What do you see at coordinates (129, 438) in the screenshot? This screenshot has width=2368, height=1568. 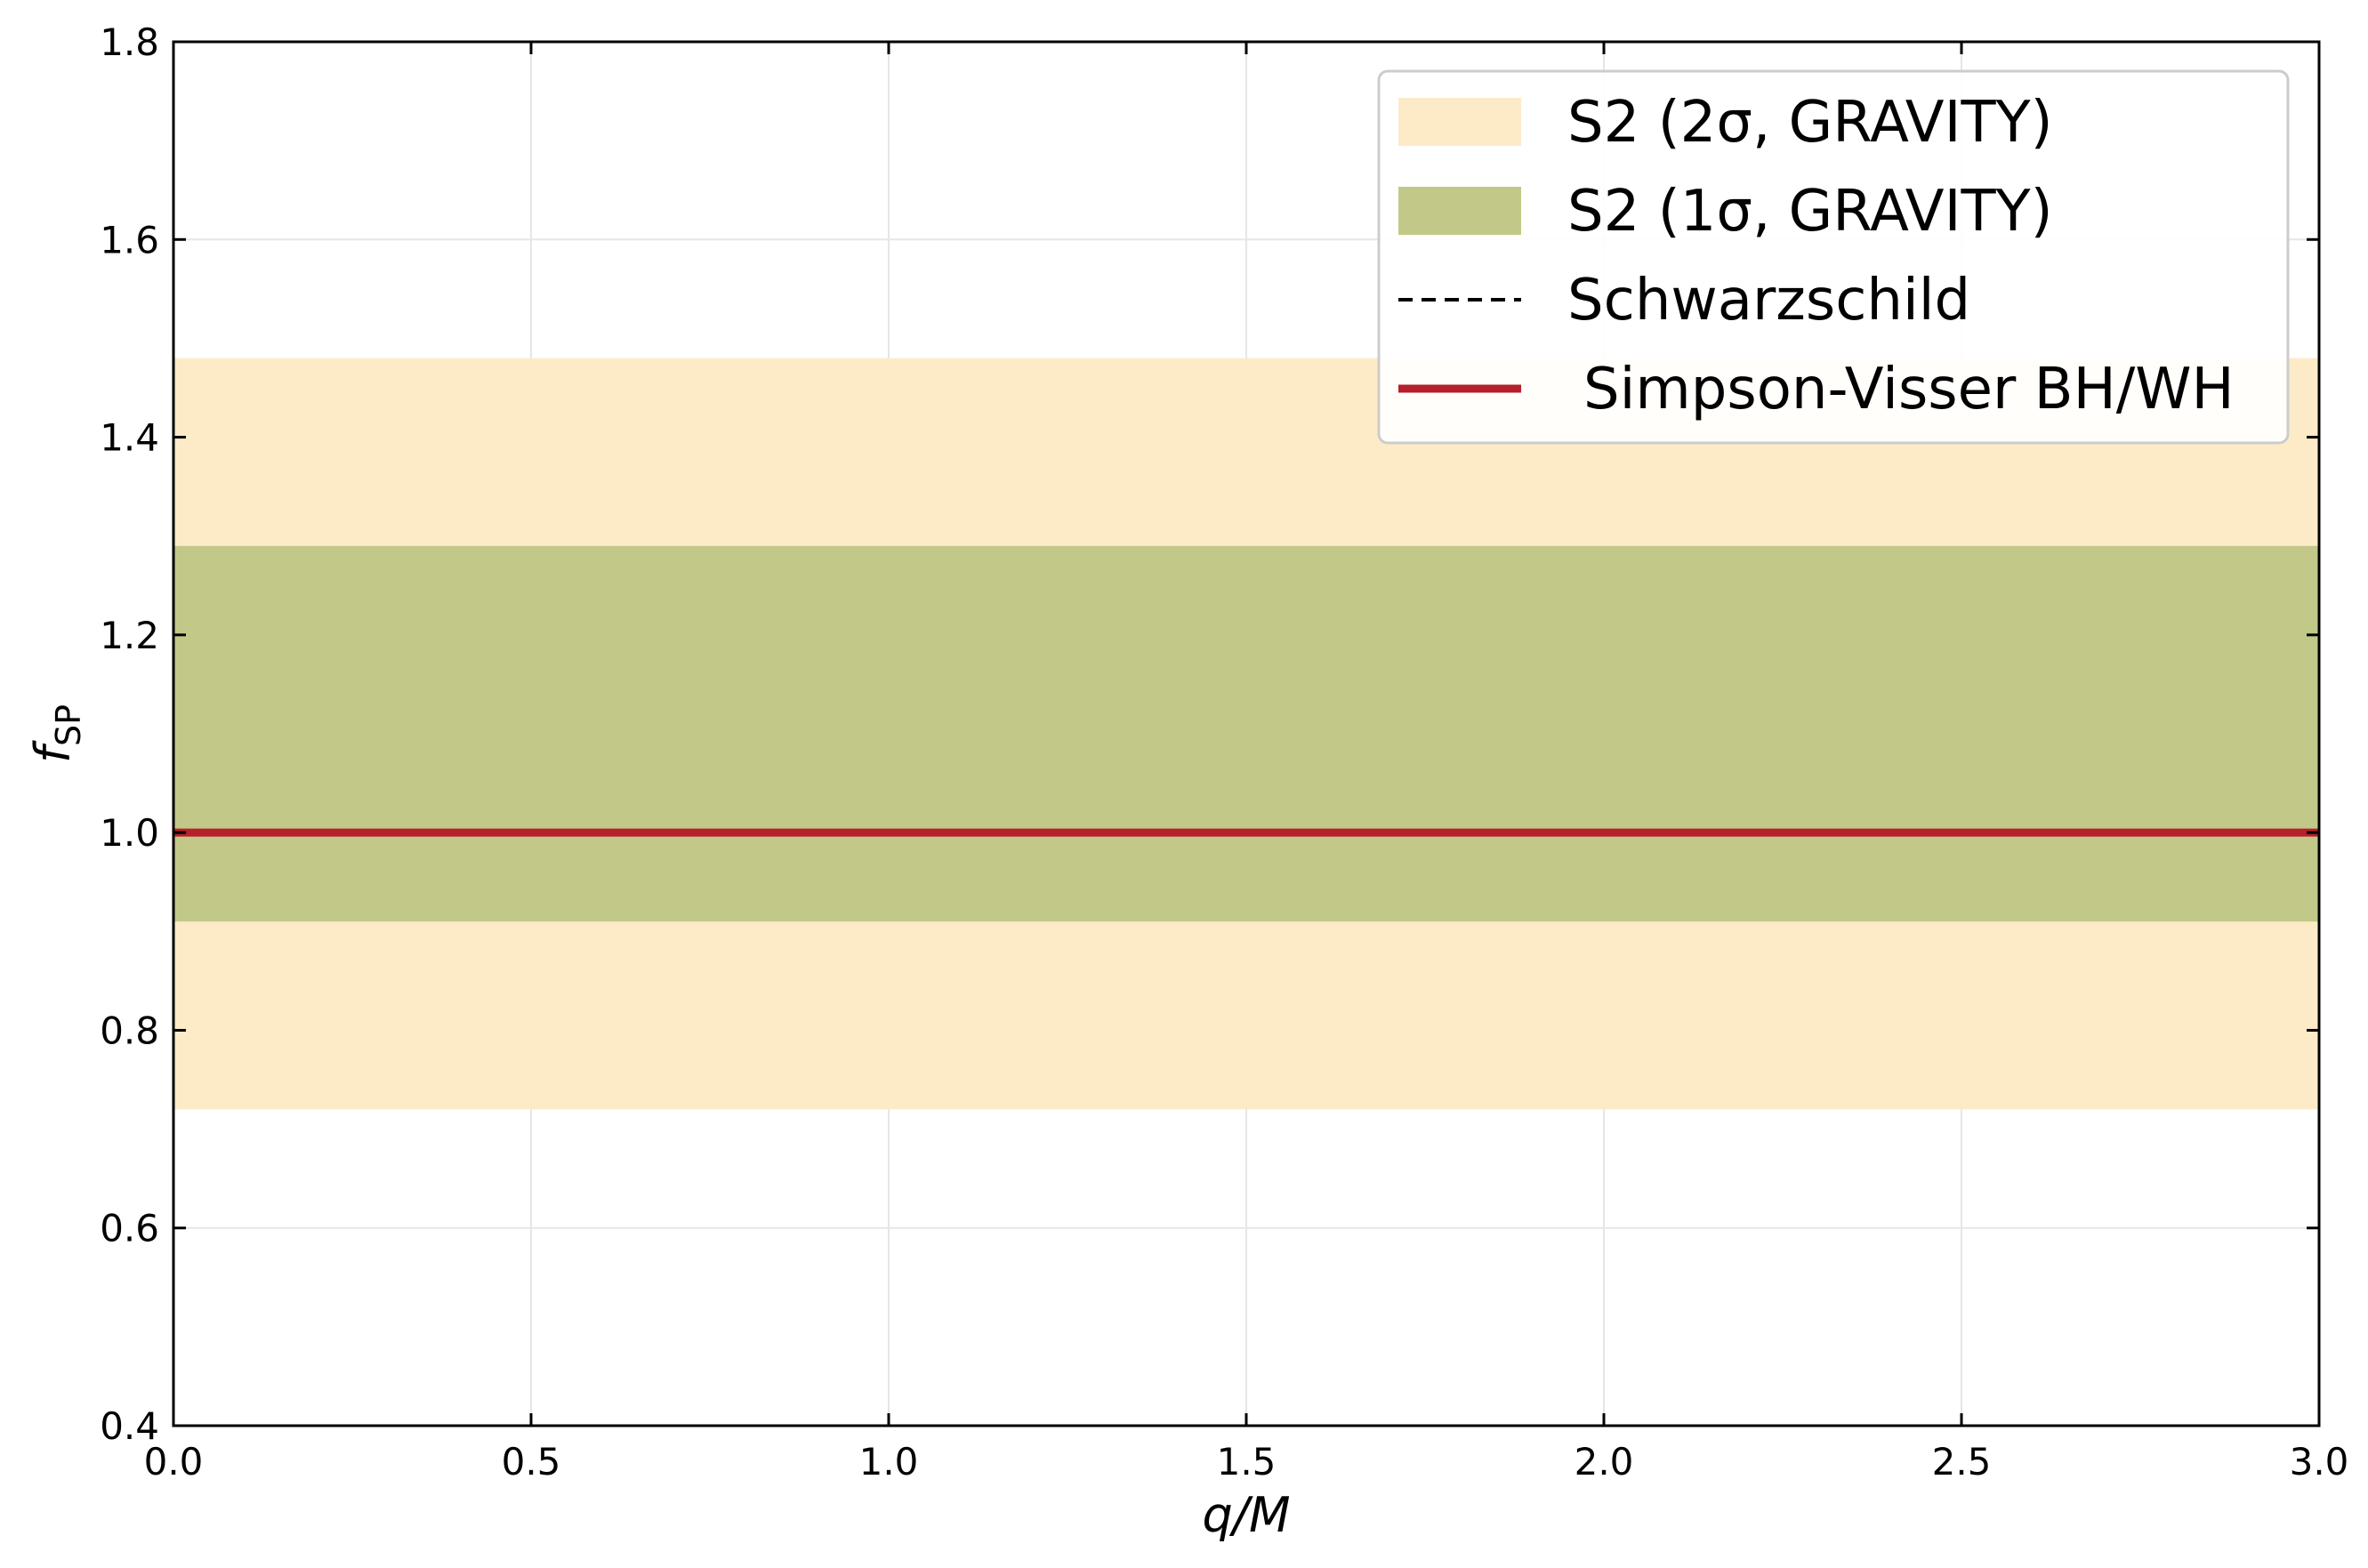 I see `y-tick-label: 1.4` at bounding box center [129, 438].